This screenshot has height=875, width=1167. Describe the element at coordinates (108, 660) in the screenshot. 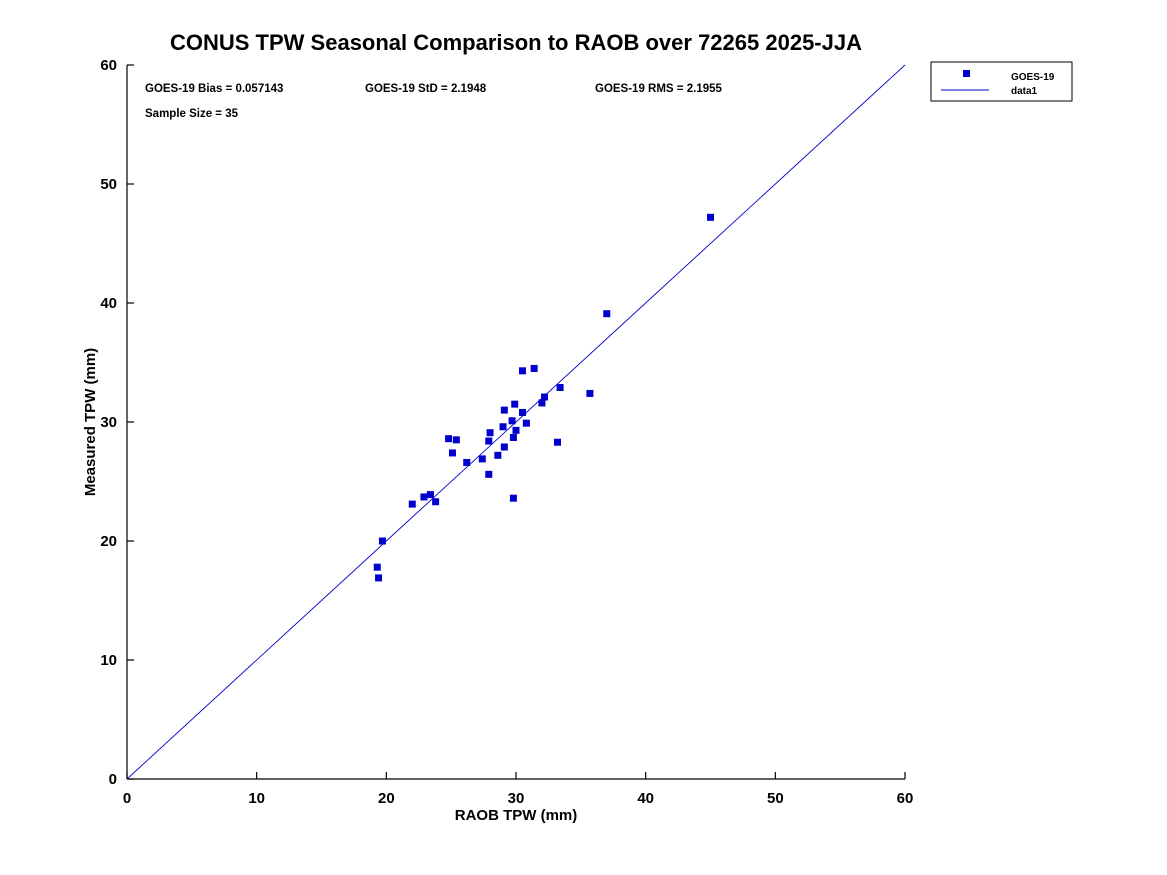

I see `y-tick-label: 10` at that location.